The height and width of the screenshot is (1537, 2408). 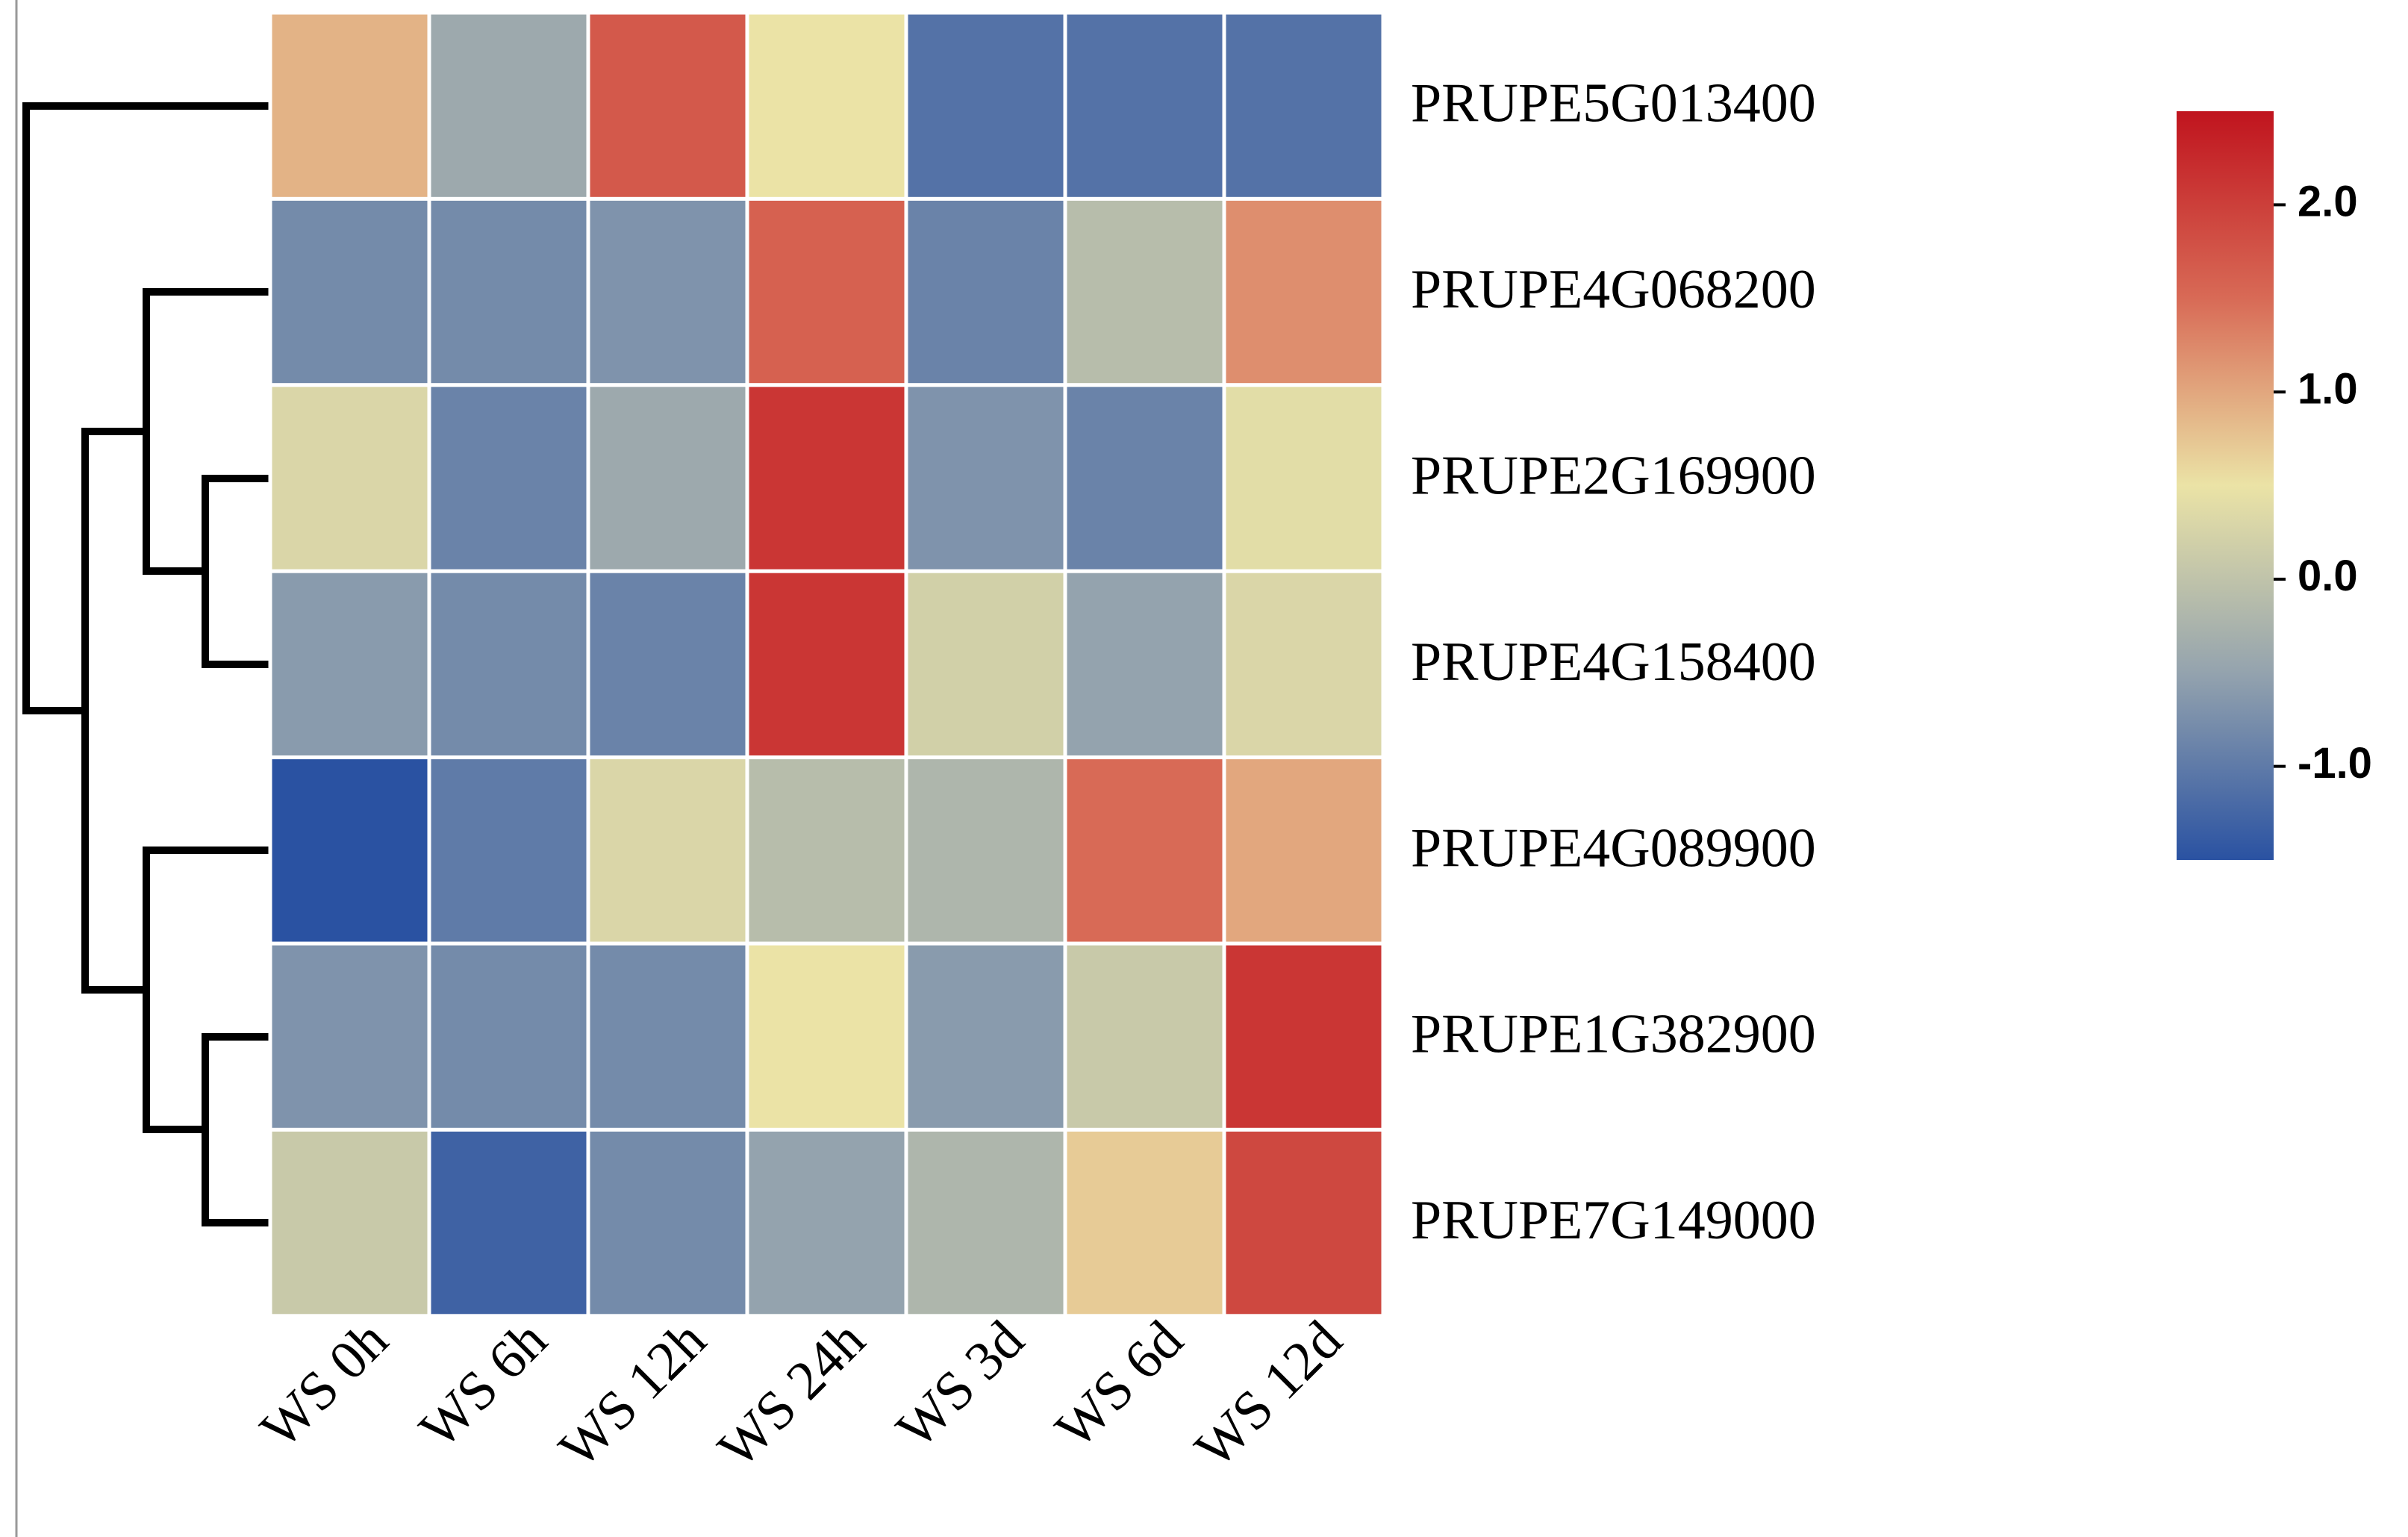 I want to click on row-label: PRUPE1G382900, so click(x=1613, y=1034).